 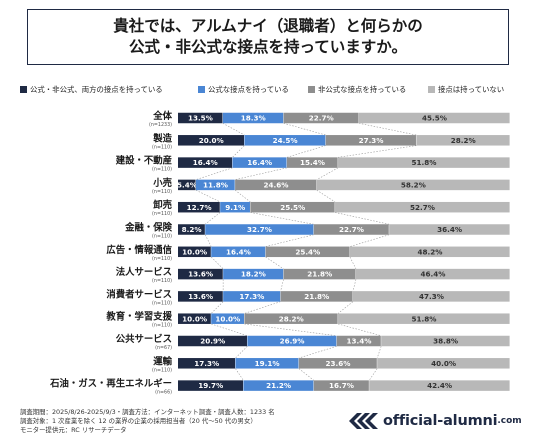 I want to click on logo-text: official-alumni, so click(x=440, y=421).